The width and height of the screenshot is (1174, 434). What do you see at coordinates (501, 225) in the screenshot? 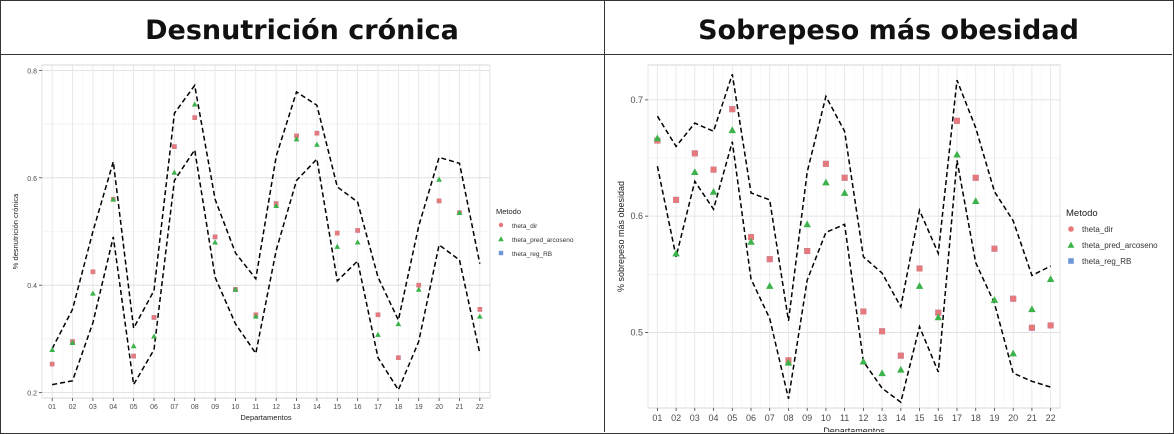
I see `legend-key-circle` at bounding box center [501, 225].